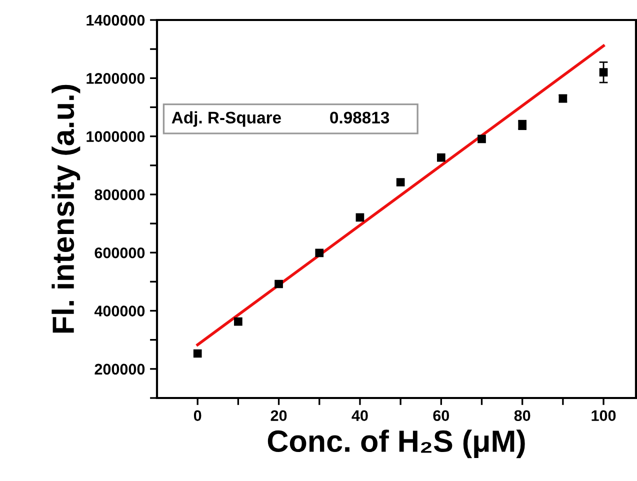 The width and height of the screenshot is (637, 481). What do you see at coordinates (66, 208) in the screenshot?
I see `y-axis-title: Fl. intensity (a.u.)` at bounding box center [66, 208].